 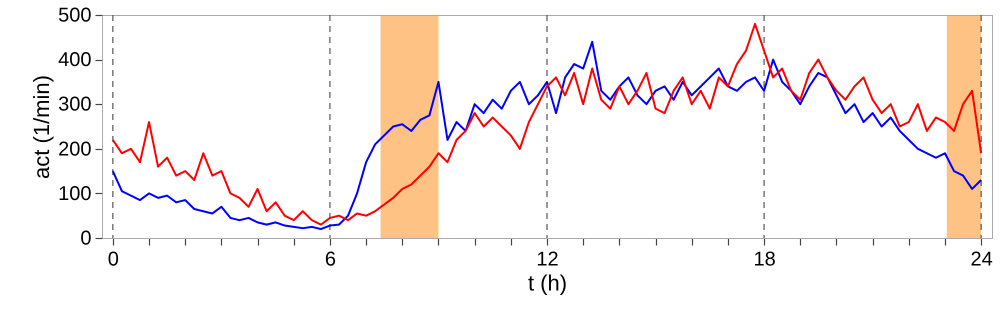 I want to click on y-axis-title: act (1/min), so click(x=41, y=127).